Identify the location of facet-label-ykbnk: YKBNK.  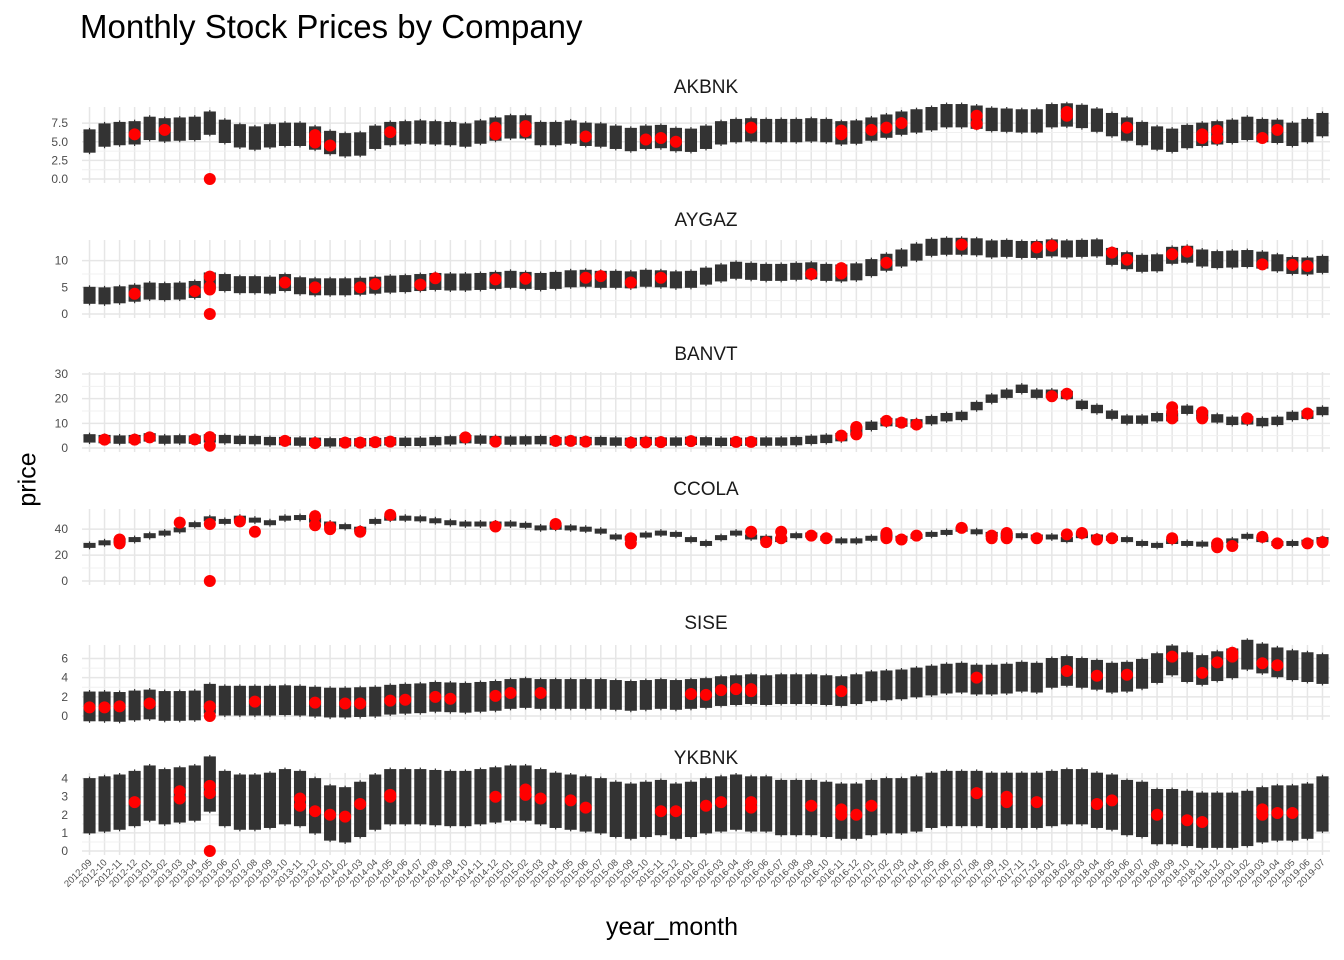
(706, 758).